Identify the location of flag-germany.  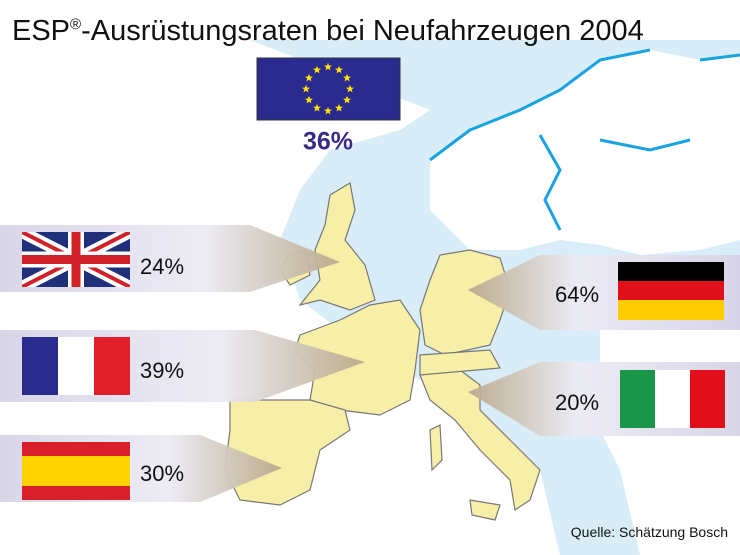
(671, 291).